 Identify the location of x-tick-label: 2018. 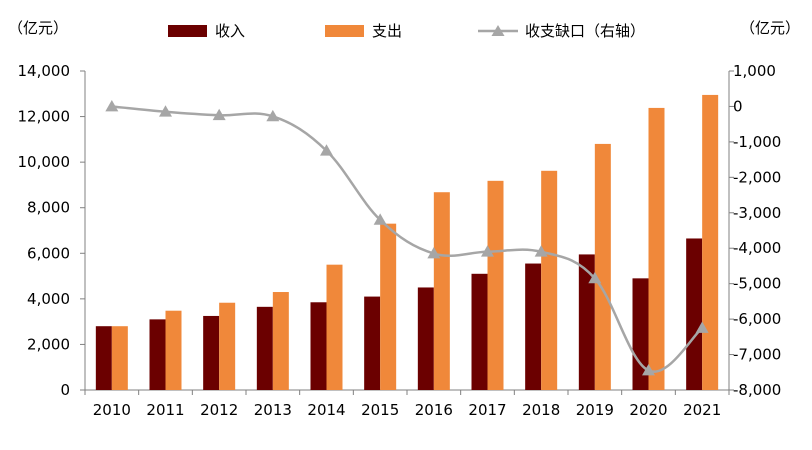
(541, 410).